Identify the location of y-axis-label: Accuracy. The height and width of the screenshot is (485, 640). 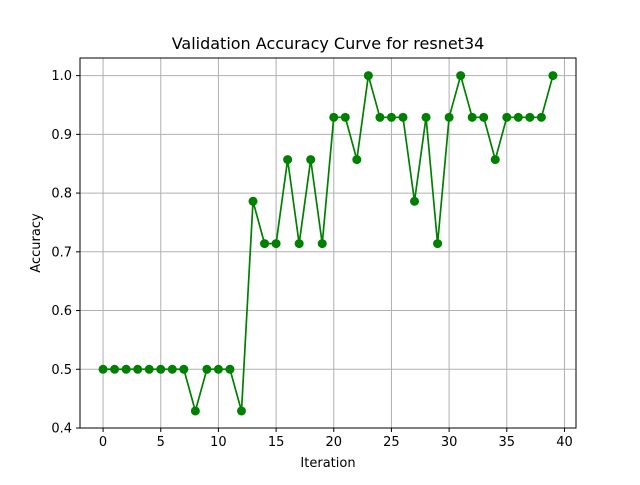
(36, 243).